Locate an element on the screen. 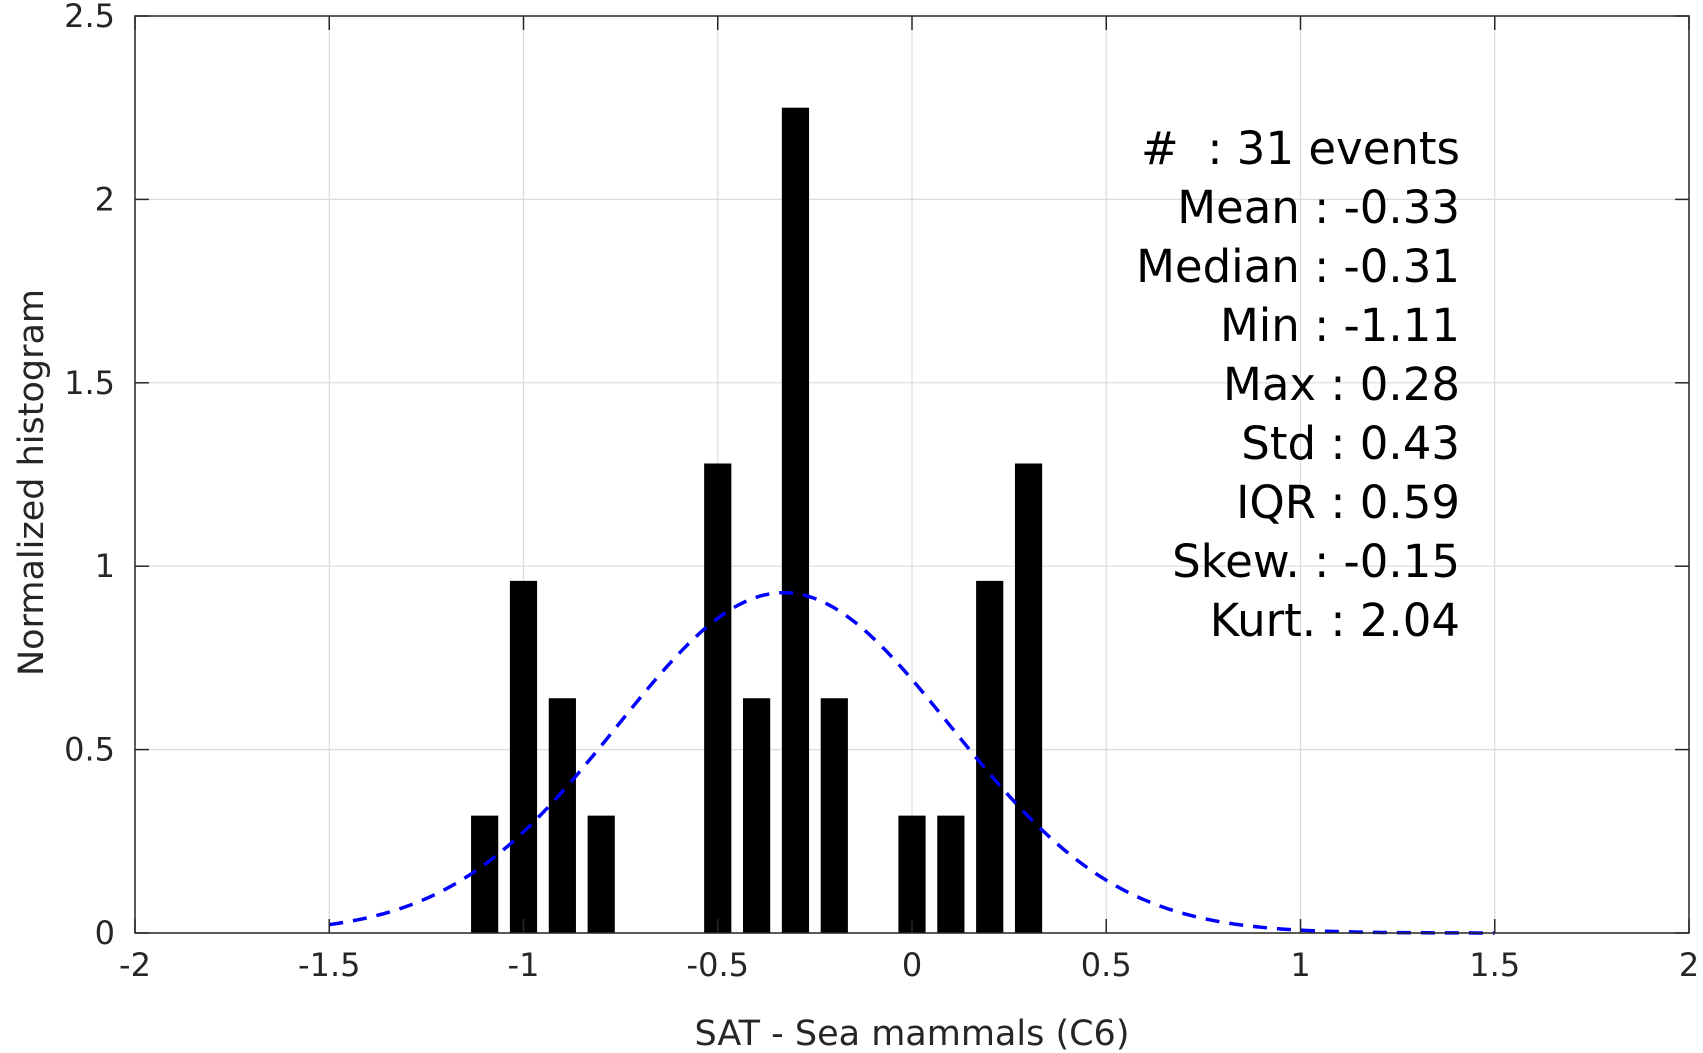 The image size is (1703, 1053). x-tick-label: 1 is located at coordinates (1300, 965).